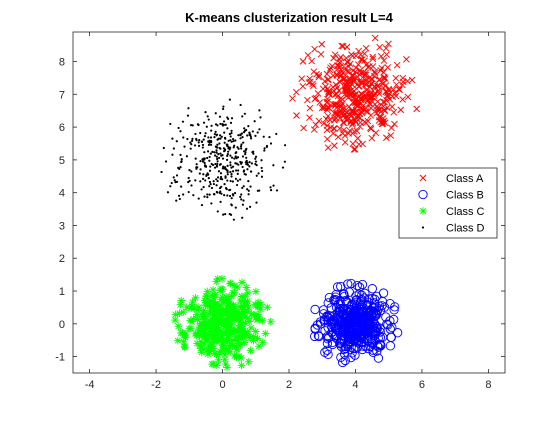 Image resolution: width=560 pixels, height=425 pixels. What do you see at coordinates (62, 128) in the screenshot?
I see `y-tick-label: 6` at bounding box center [62, 128].